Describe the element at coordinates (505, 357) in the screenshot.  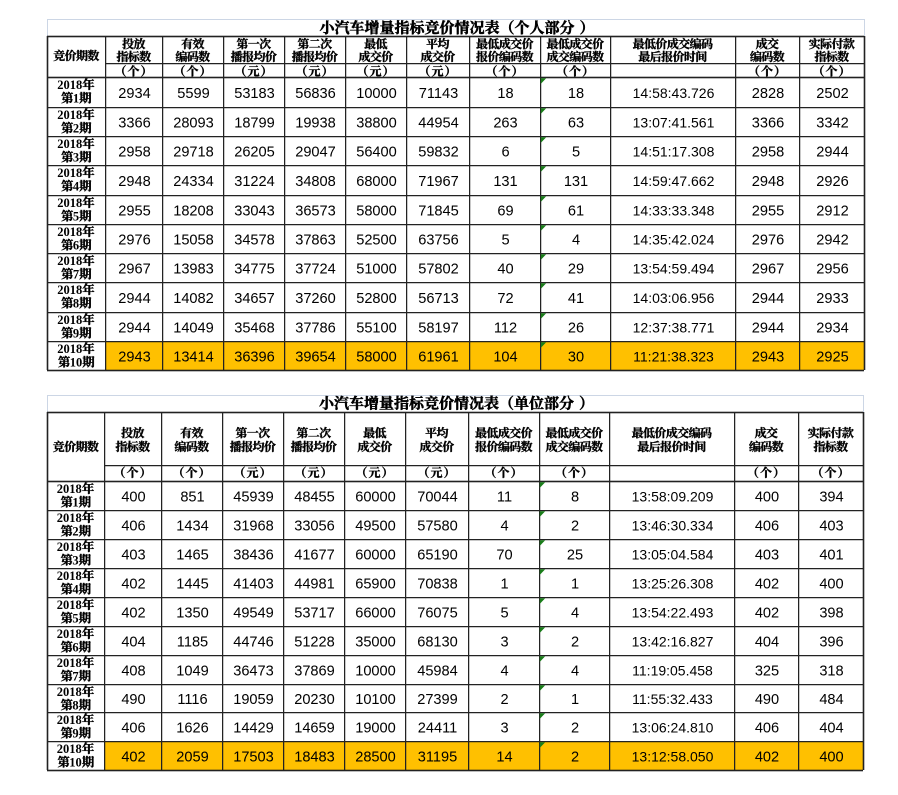
I see `svg-text: 104` at that location.